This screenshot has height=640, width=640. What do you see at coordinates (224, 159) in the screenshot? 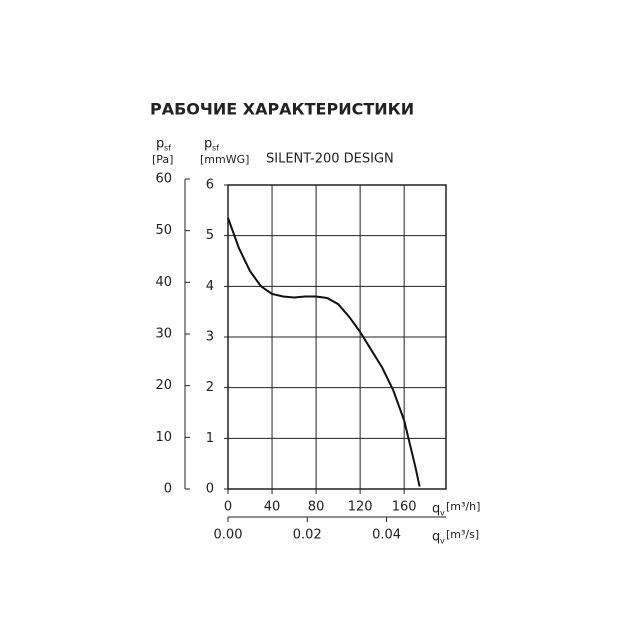
I see `y-label-unit: [mmWG]` at bounding box center [224, 159].